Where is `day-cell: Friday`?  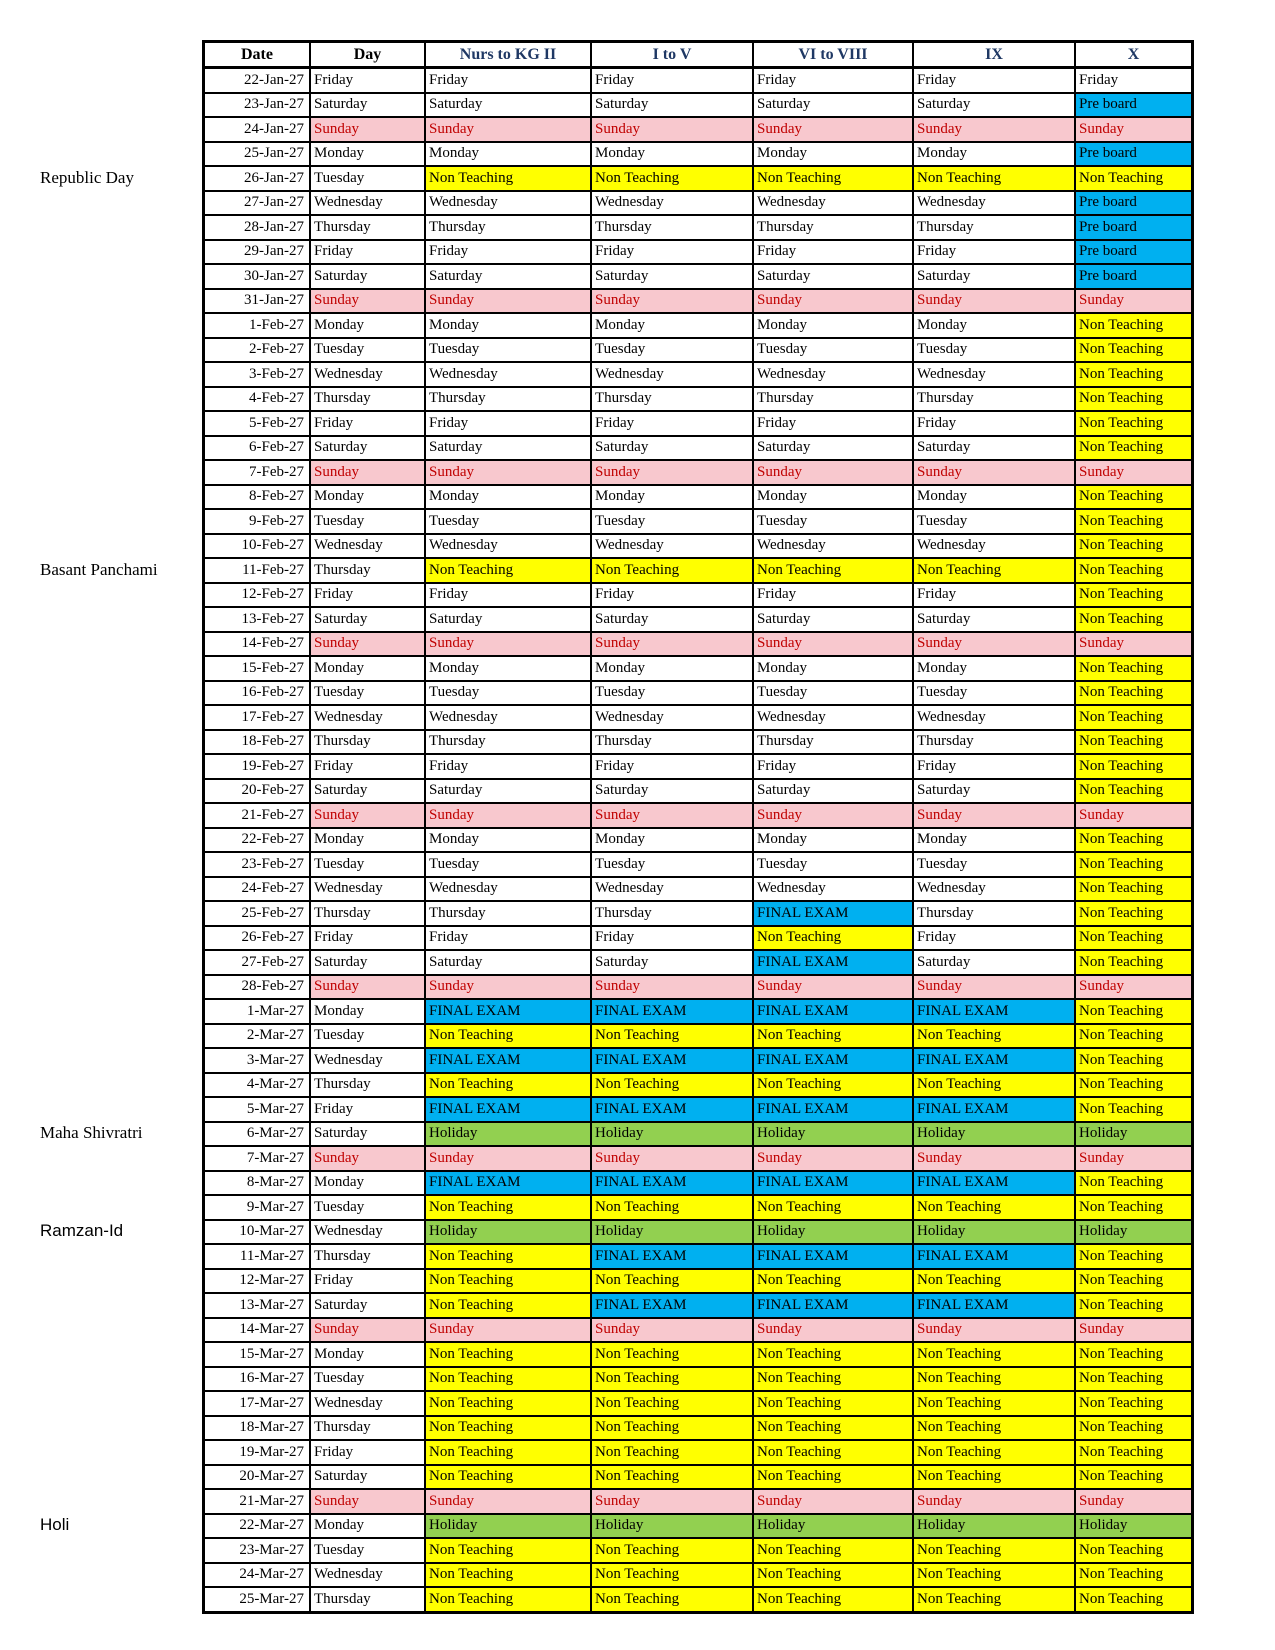 day-cell: Friday is located at coordinates (367, 1280).